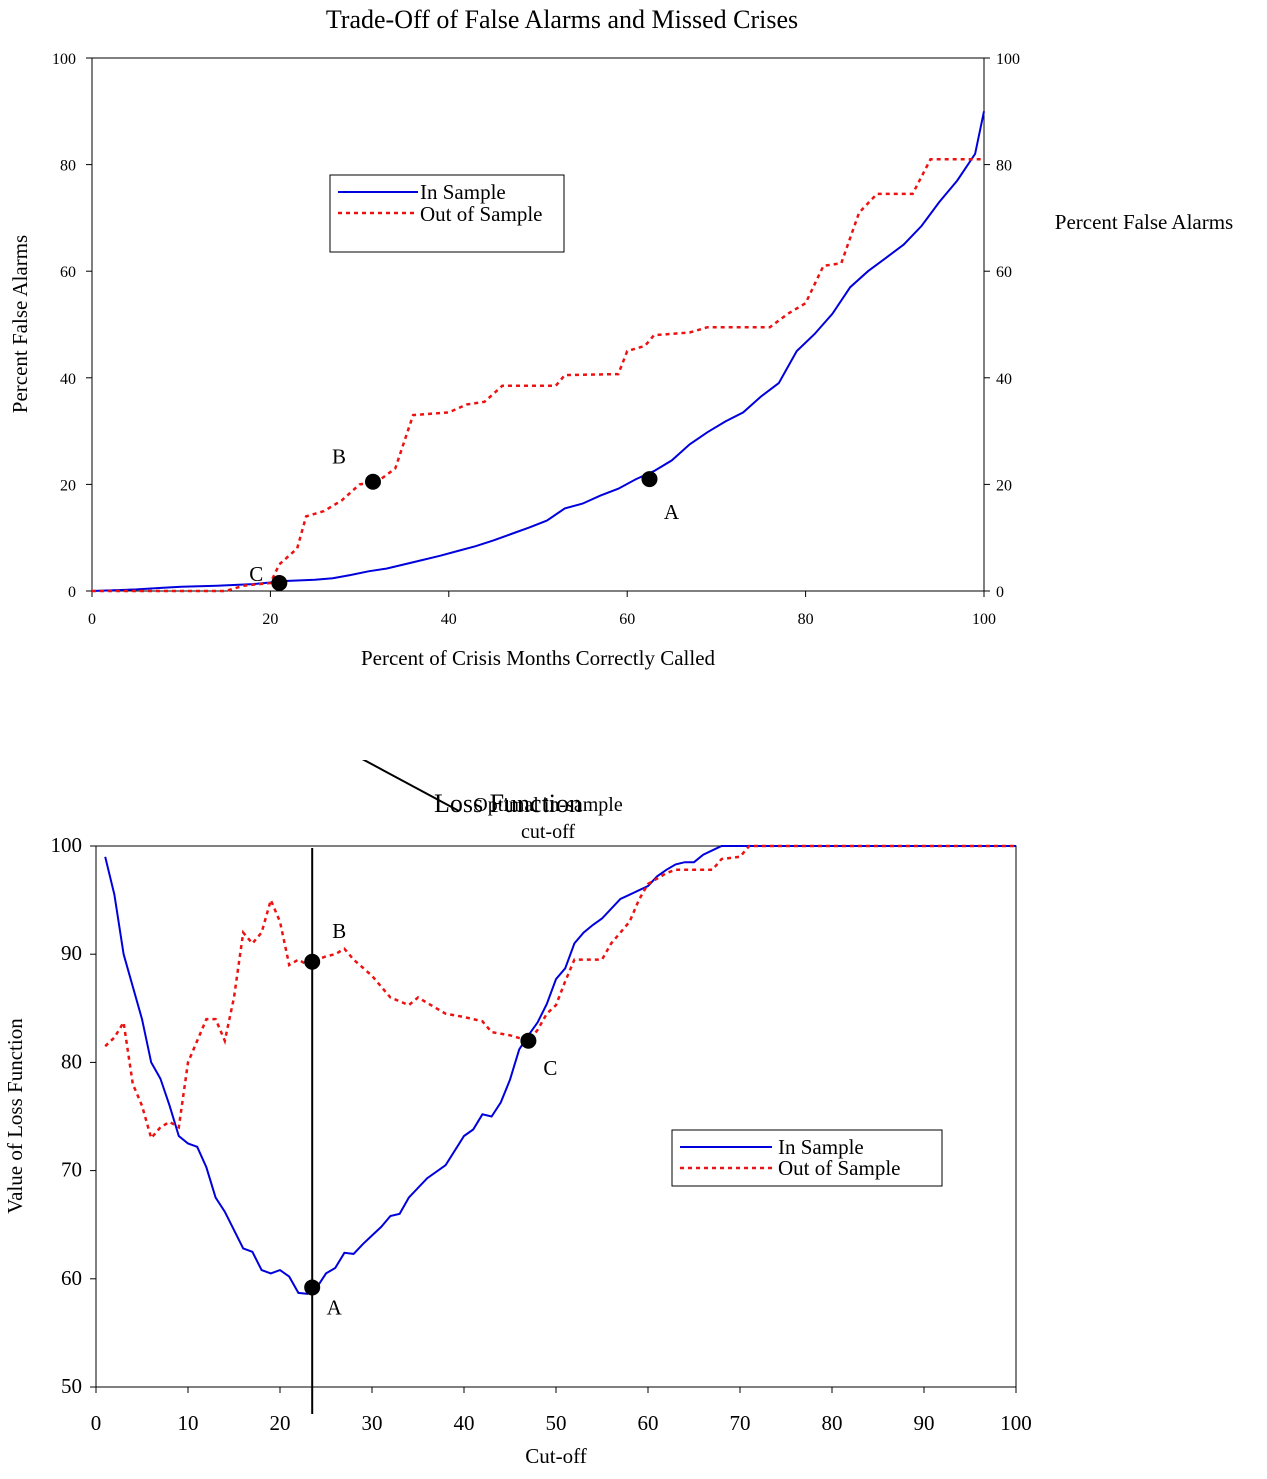 This screenshot has height=1479, width=1267. I want to click on y-tick-label: 70, so click(71, 1170).